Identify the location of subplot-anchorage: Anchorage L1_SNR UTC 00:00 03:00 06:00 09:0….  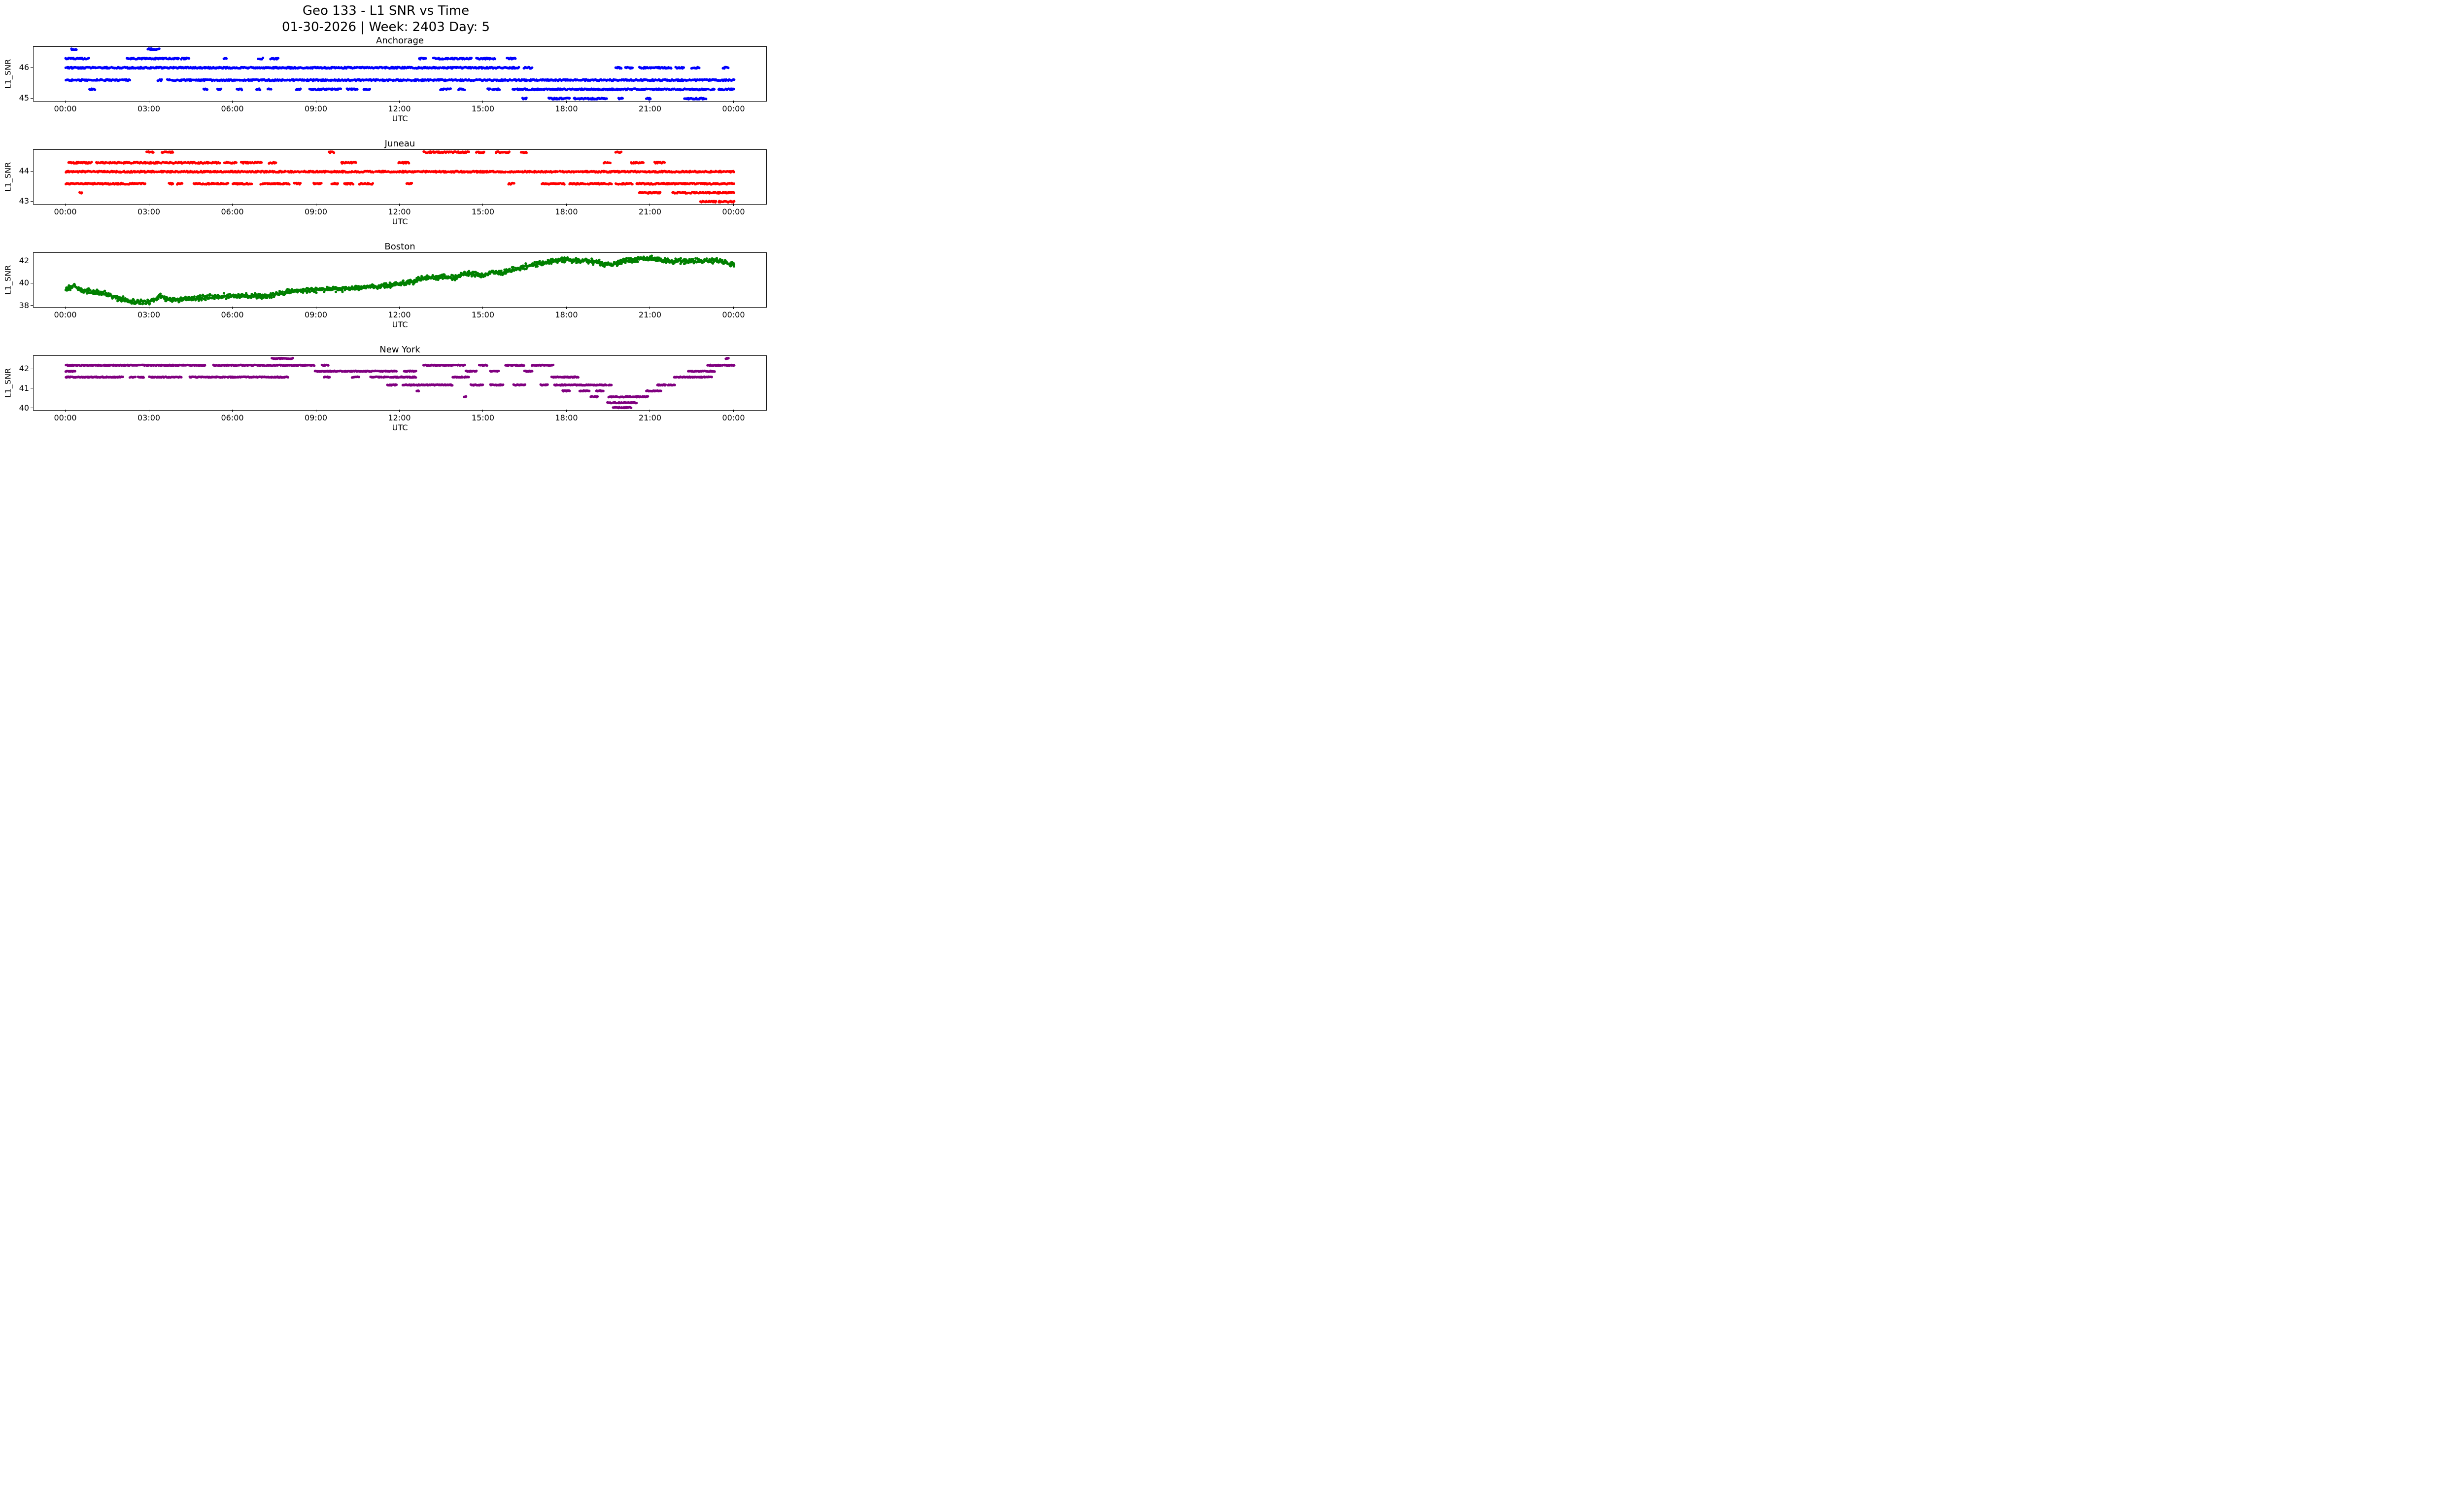
(386, 86).